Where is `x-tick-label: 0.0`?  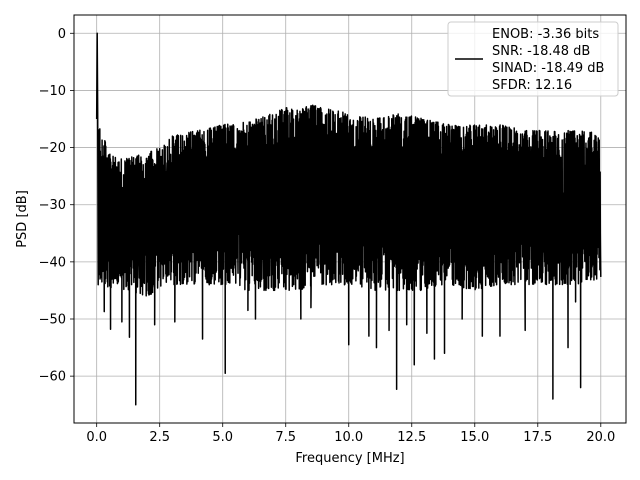
x-tick-label: 0.0 is located at coordinates (96, 437).